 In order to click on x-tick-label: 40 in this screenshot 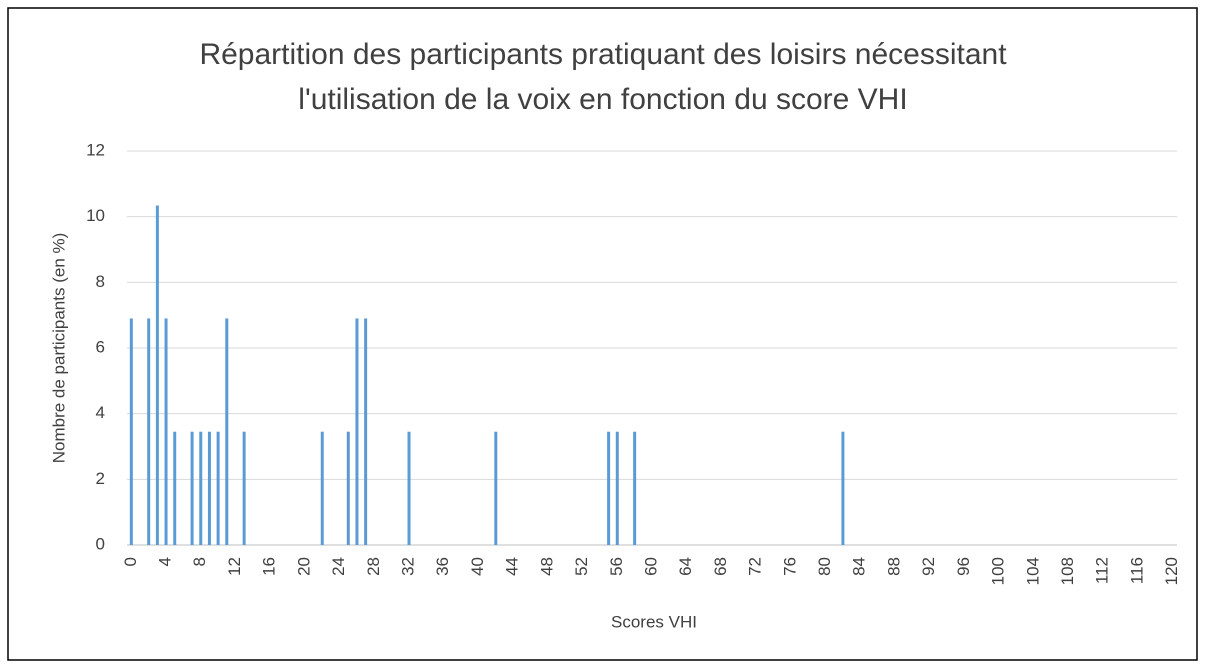, I will do `click(477, 566)`.